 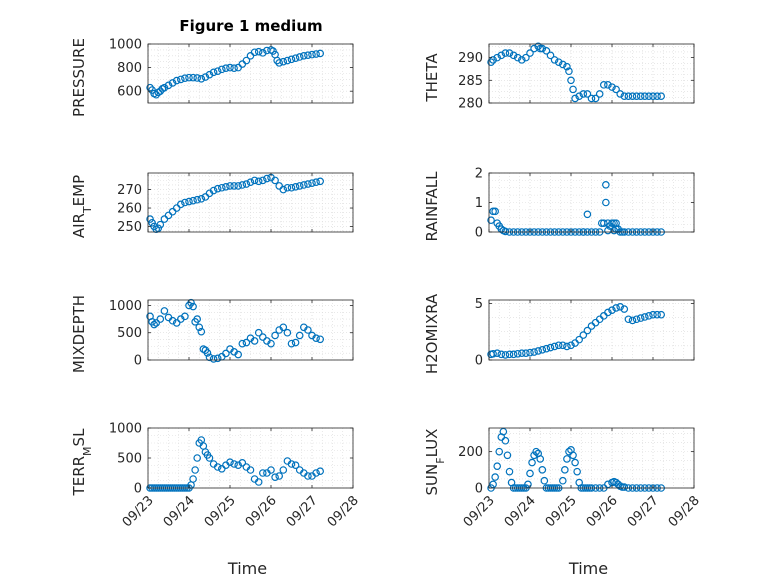 What do you see at coordinates (559, 77) in the screenshot?
I see `chart-panel-2: 280 285 290 THETA` at bounding box center [559, 77].